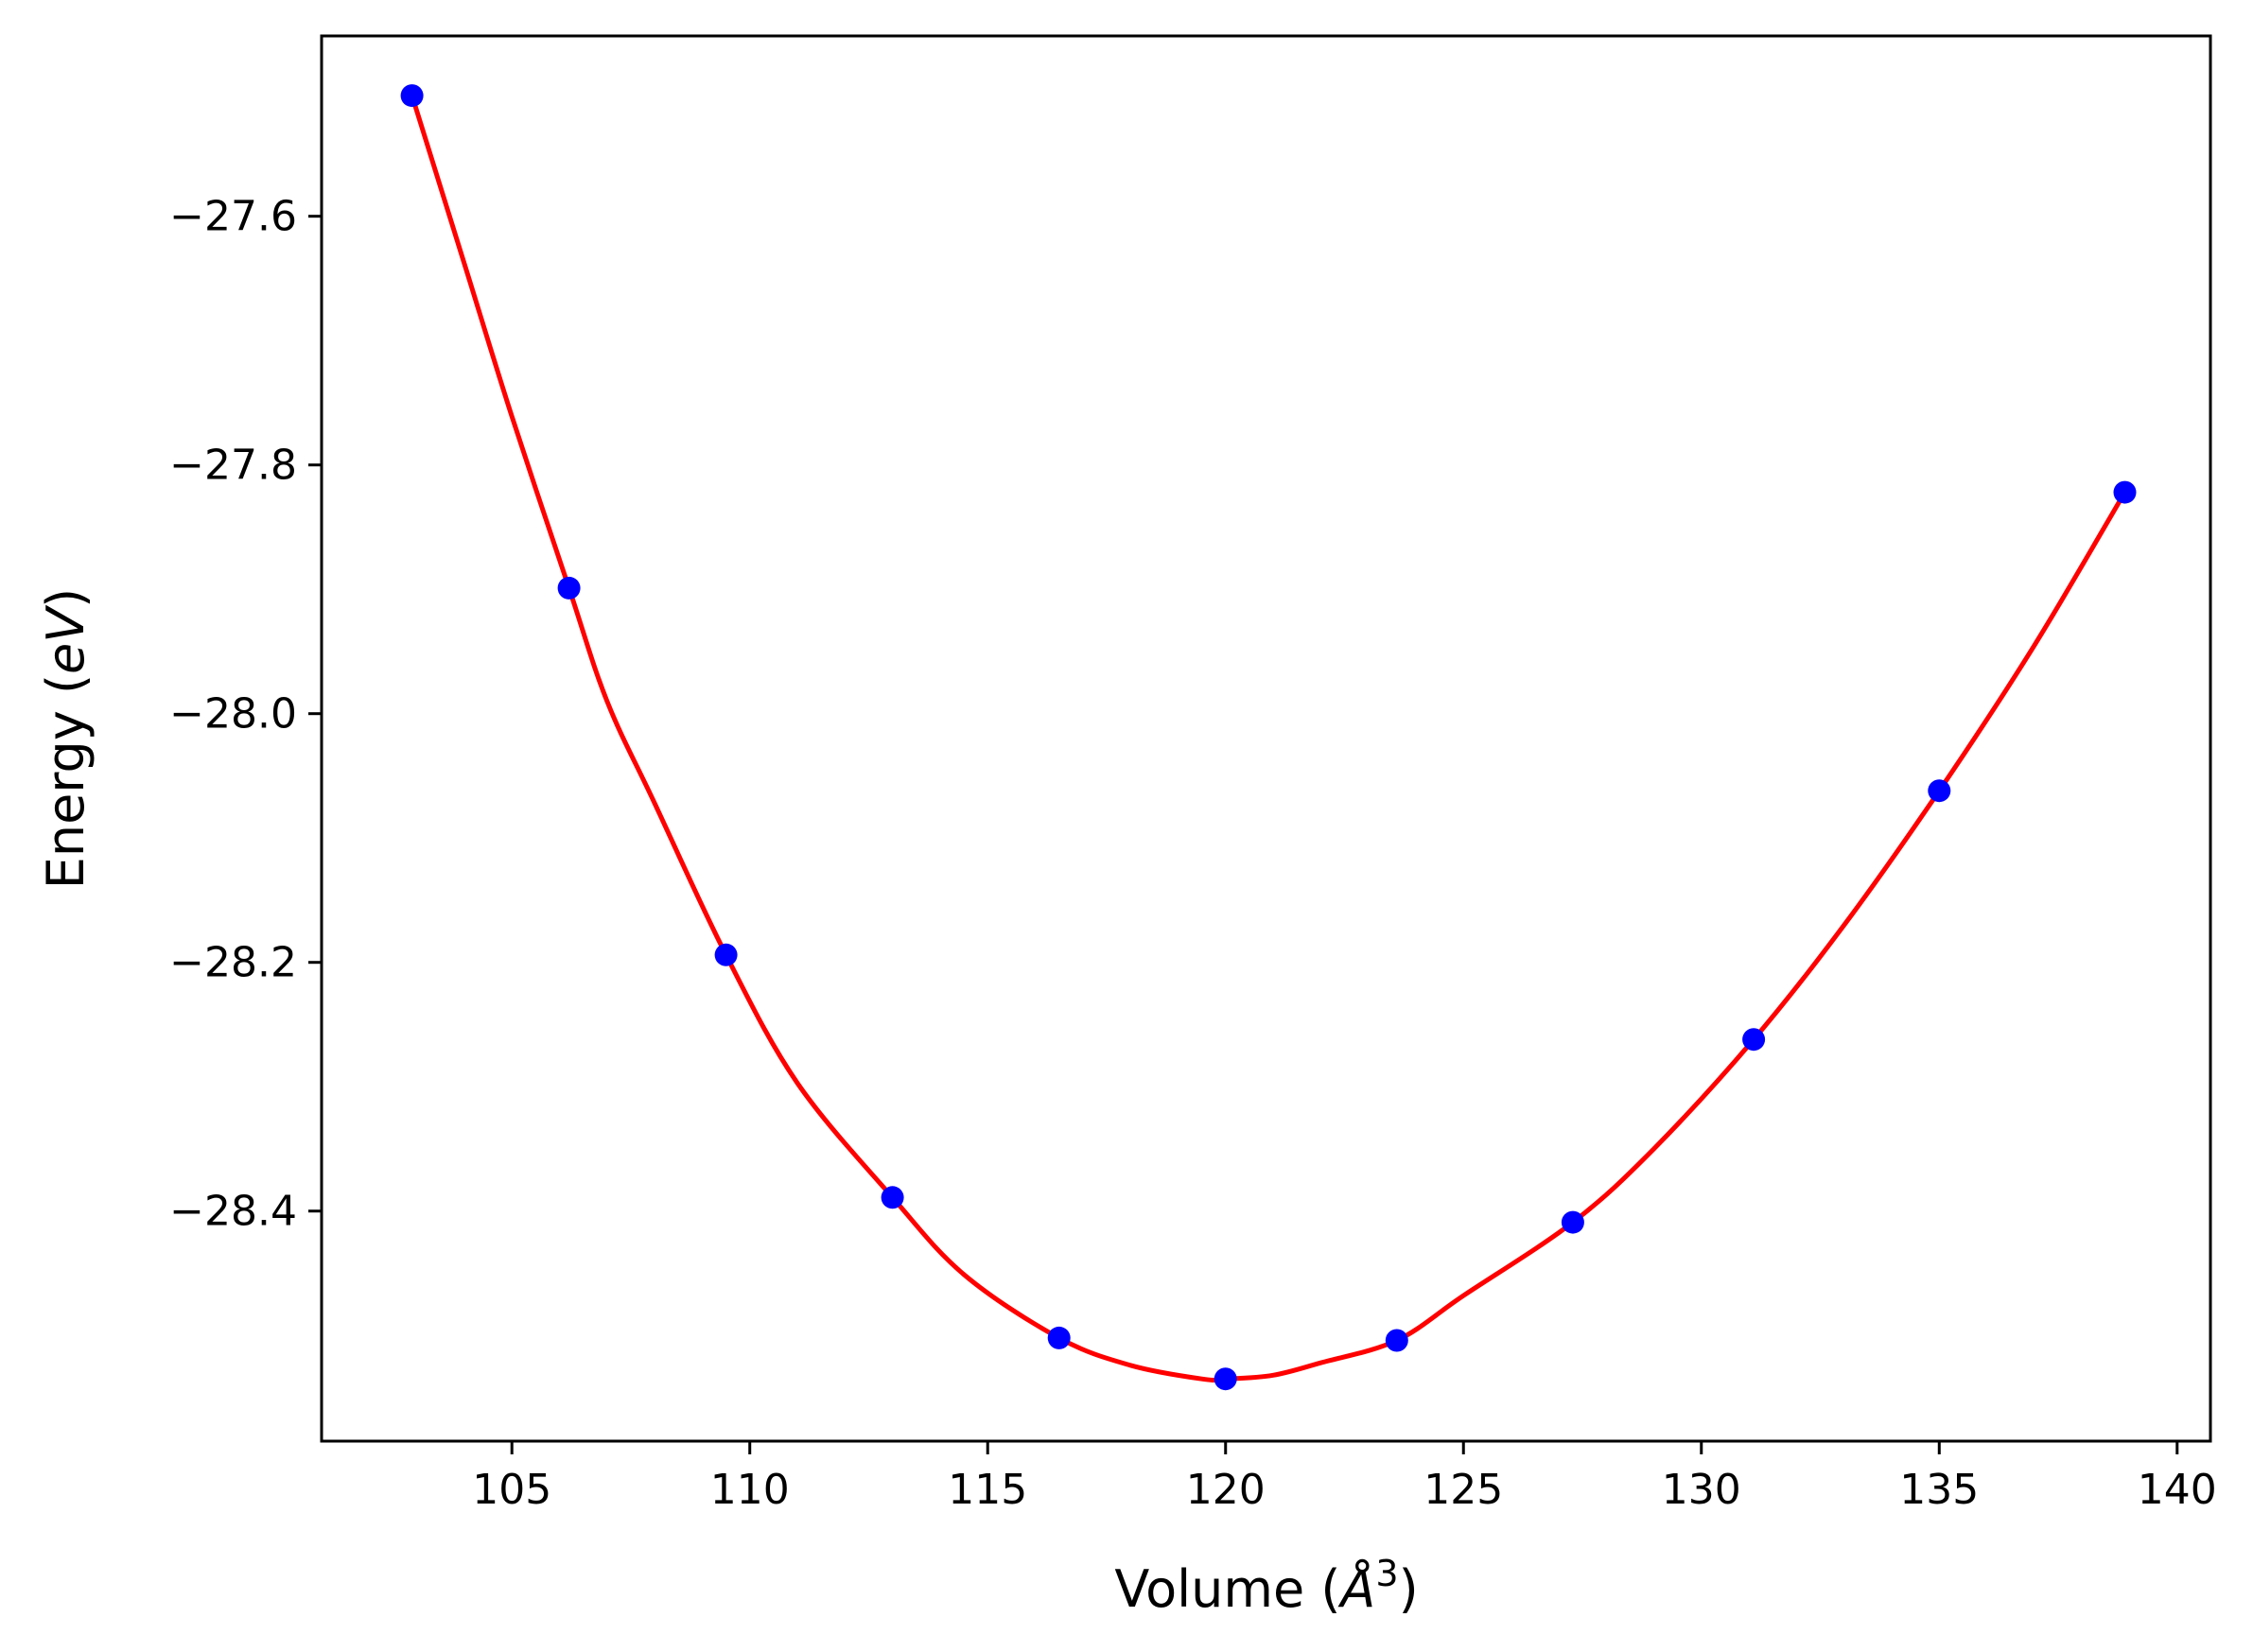 This screenshot has width=2253, height=1652. I want to click on y-tick-label: −28.4, so click(233, 1212).